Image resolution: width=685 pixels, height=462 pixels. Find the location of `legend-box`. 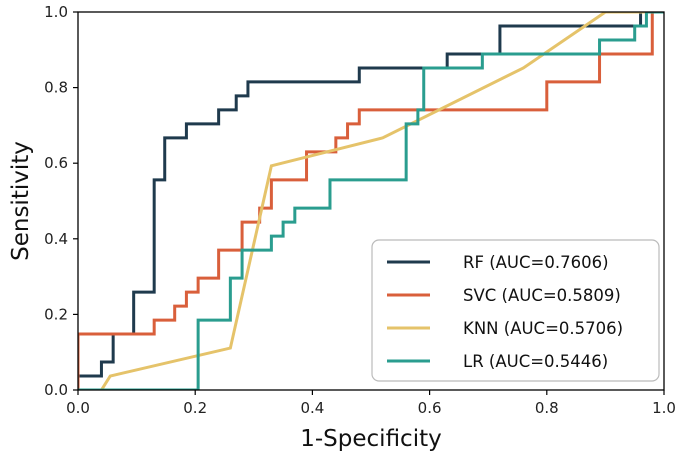

legend-box is located at coordinates (515, 310).